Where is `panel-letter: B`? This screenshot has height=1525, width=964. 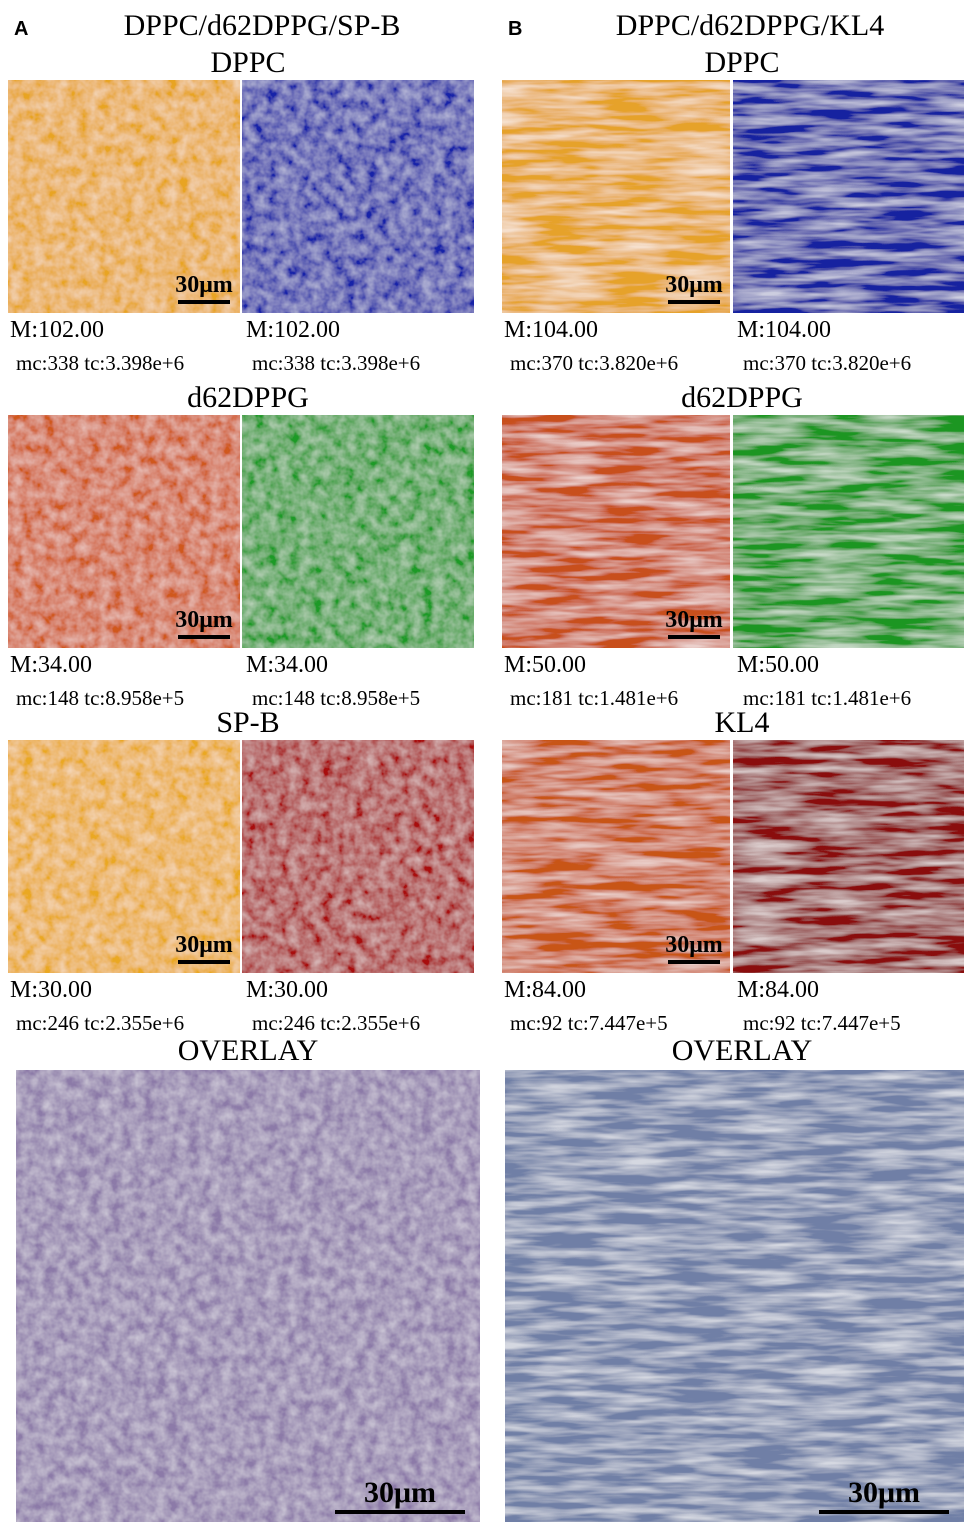 panel-letter: B is located at coordinates (515, 29).